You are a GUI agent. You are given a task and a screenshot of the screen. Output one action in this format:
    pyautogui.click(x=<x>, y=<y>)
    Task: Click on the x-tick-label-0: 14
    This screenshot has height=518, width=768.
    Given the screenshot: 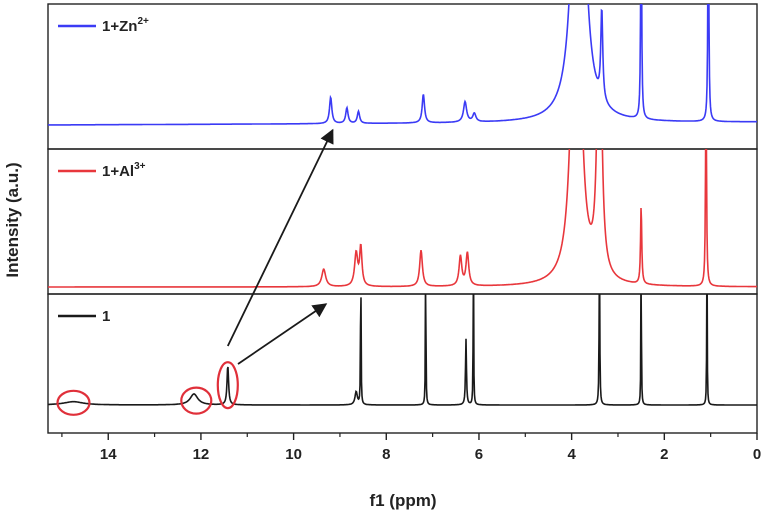 What is the action you would take?
    pyautogui.click(x=108, y=454)
    